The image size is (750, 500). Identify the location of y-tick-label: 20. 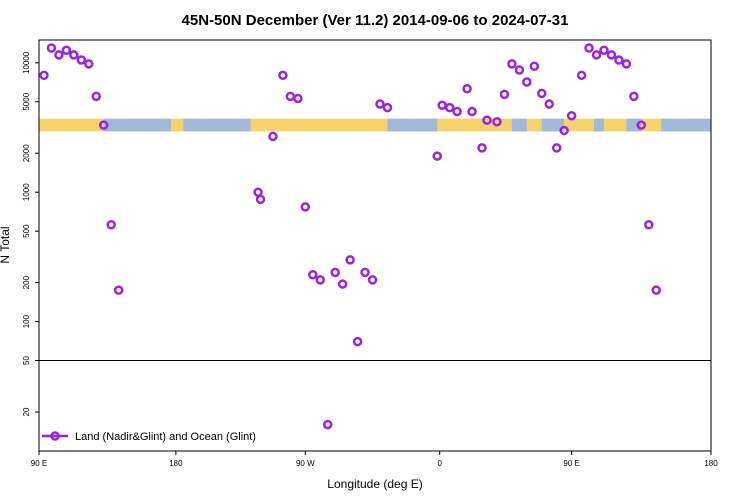
(26, 411).